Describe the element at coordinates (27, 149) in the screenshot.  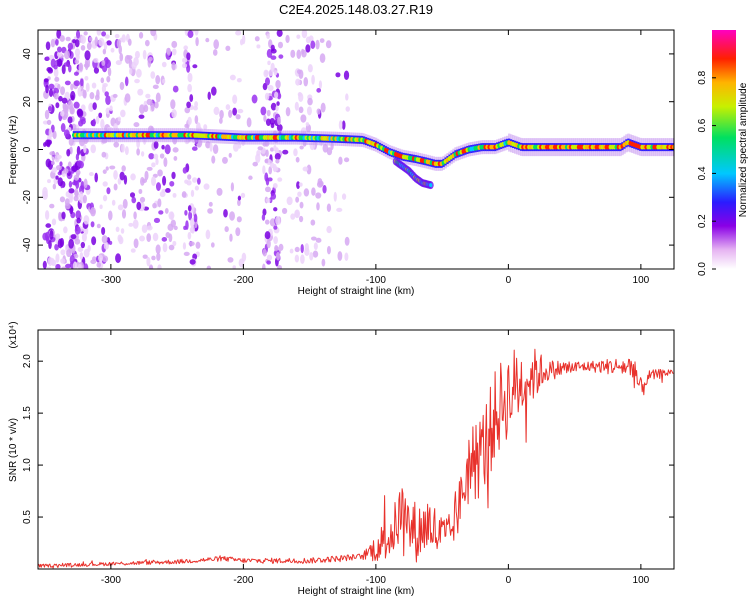
I see `y-tick-label: 0` at that location.